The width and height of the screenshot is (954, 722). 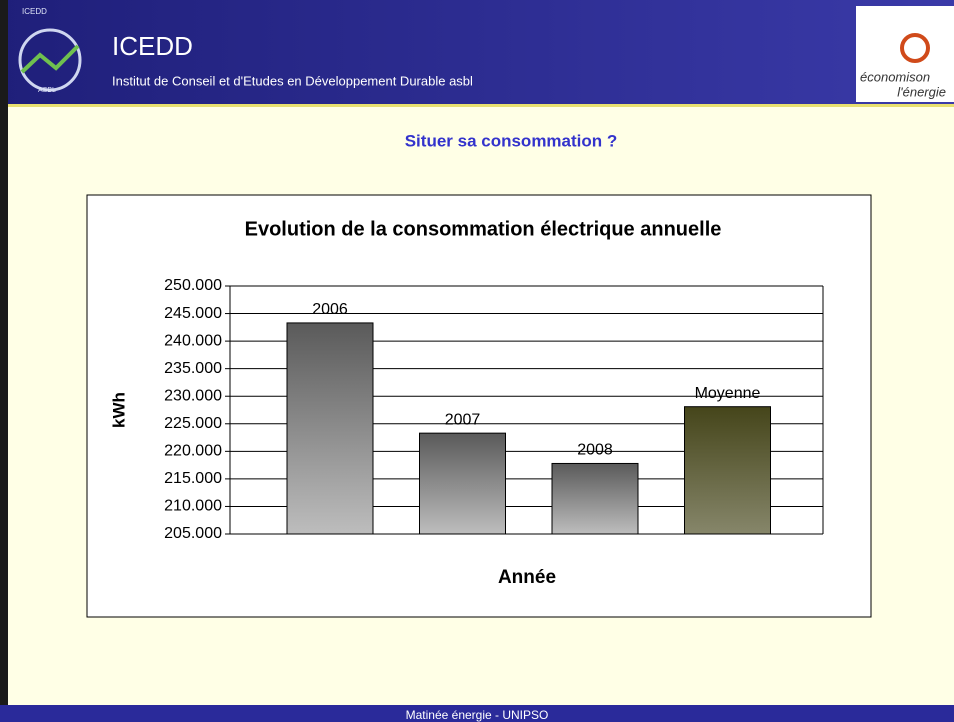 I want to click on header-title: ICEDD, so click(x=152, y=46).